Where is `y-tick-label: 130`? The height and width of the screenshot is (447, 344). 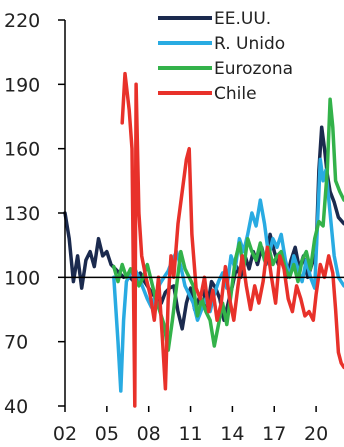 y-tick-label: 130 is located at coordinates (22, 214).